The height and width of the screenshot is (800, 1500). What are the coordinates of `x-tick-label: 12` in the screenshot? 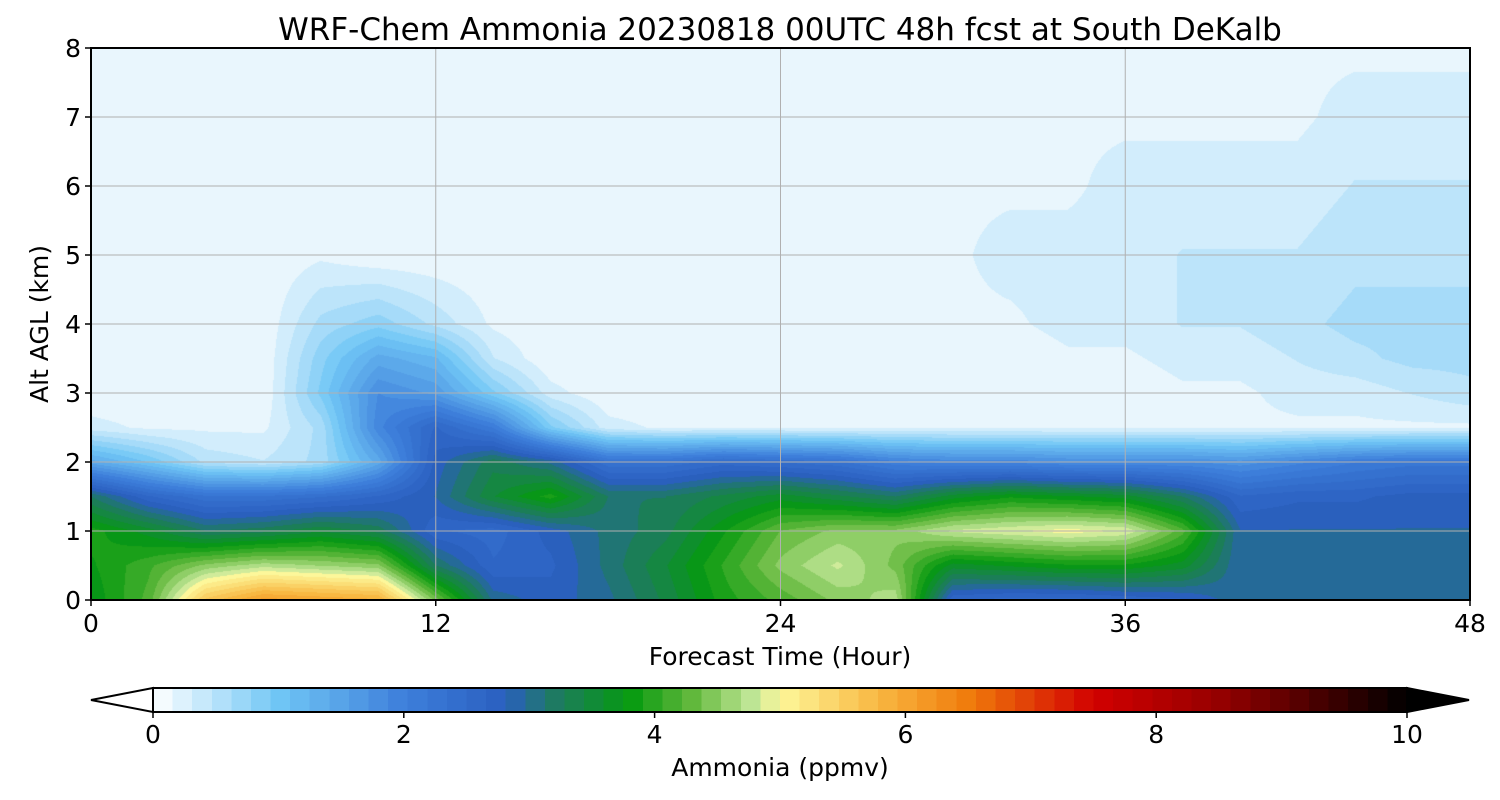 It's located at (436, 623).